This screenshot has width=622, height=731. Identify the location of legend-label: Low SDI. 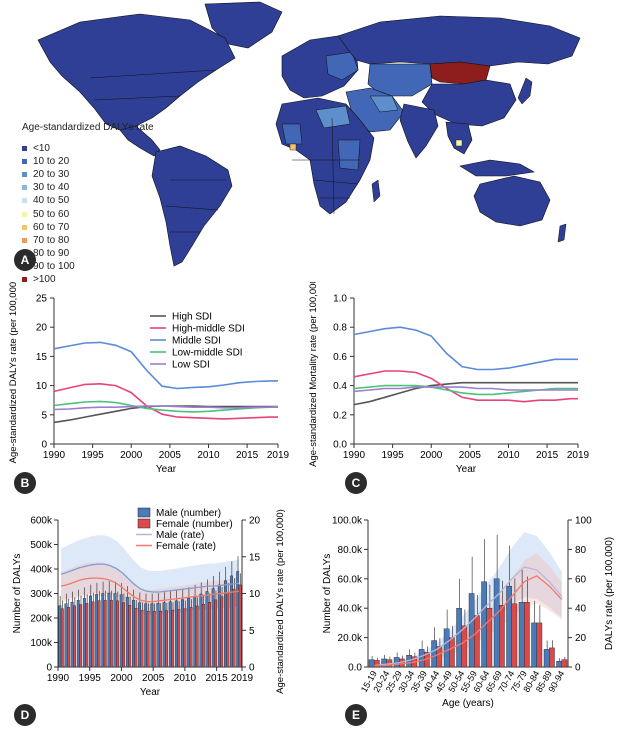
(191, 365).